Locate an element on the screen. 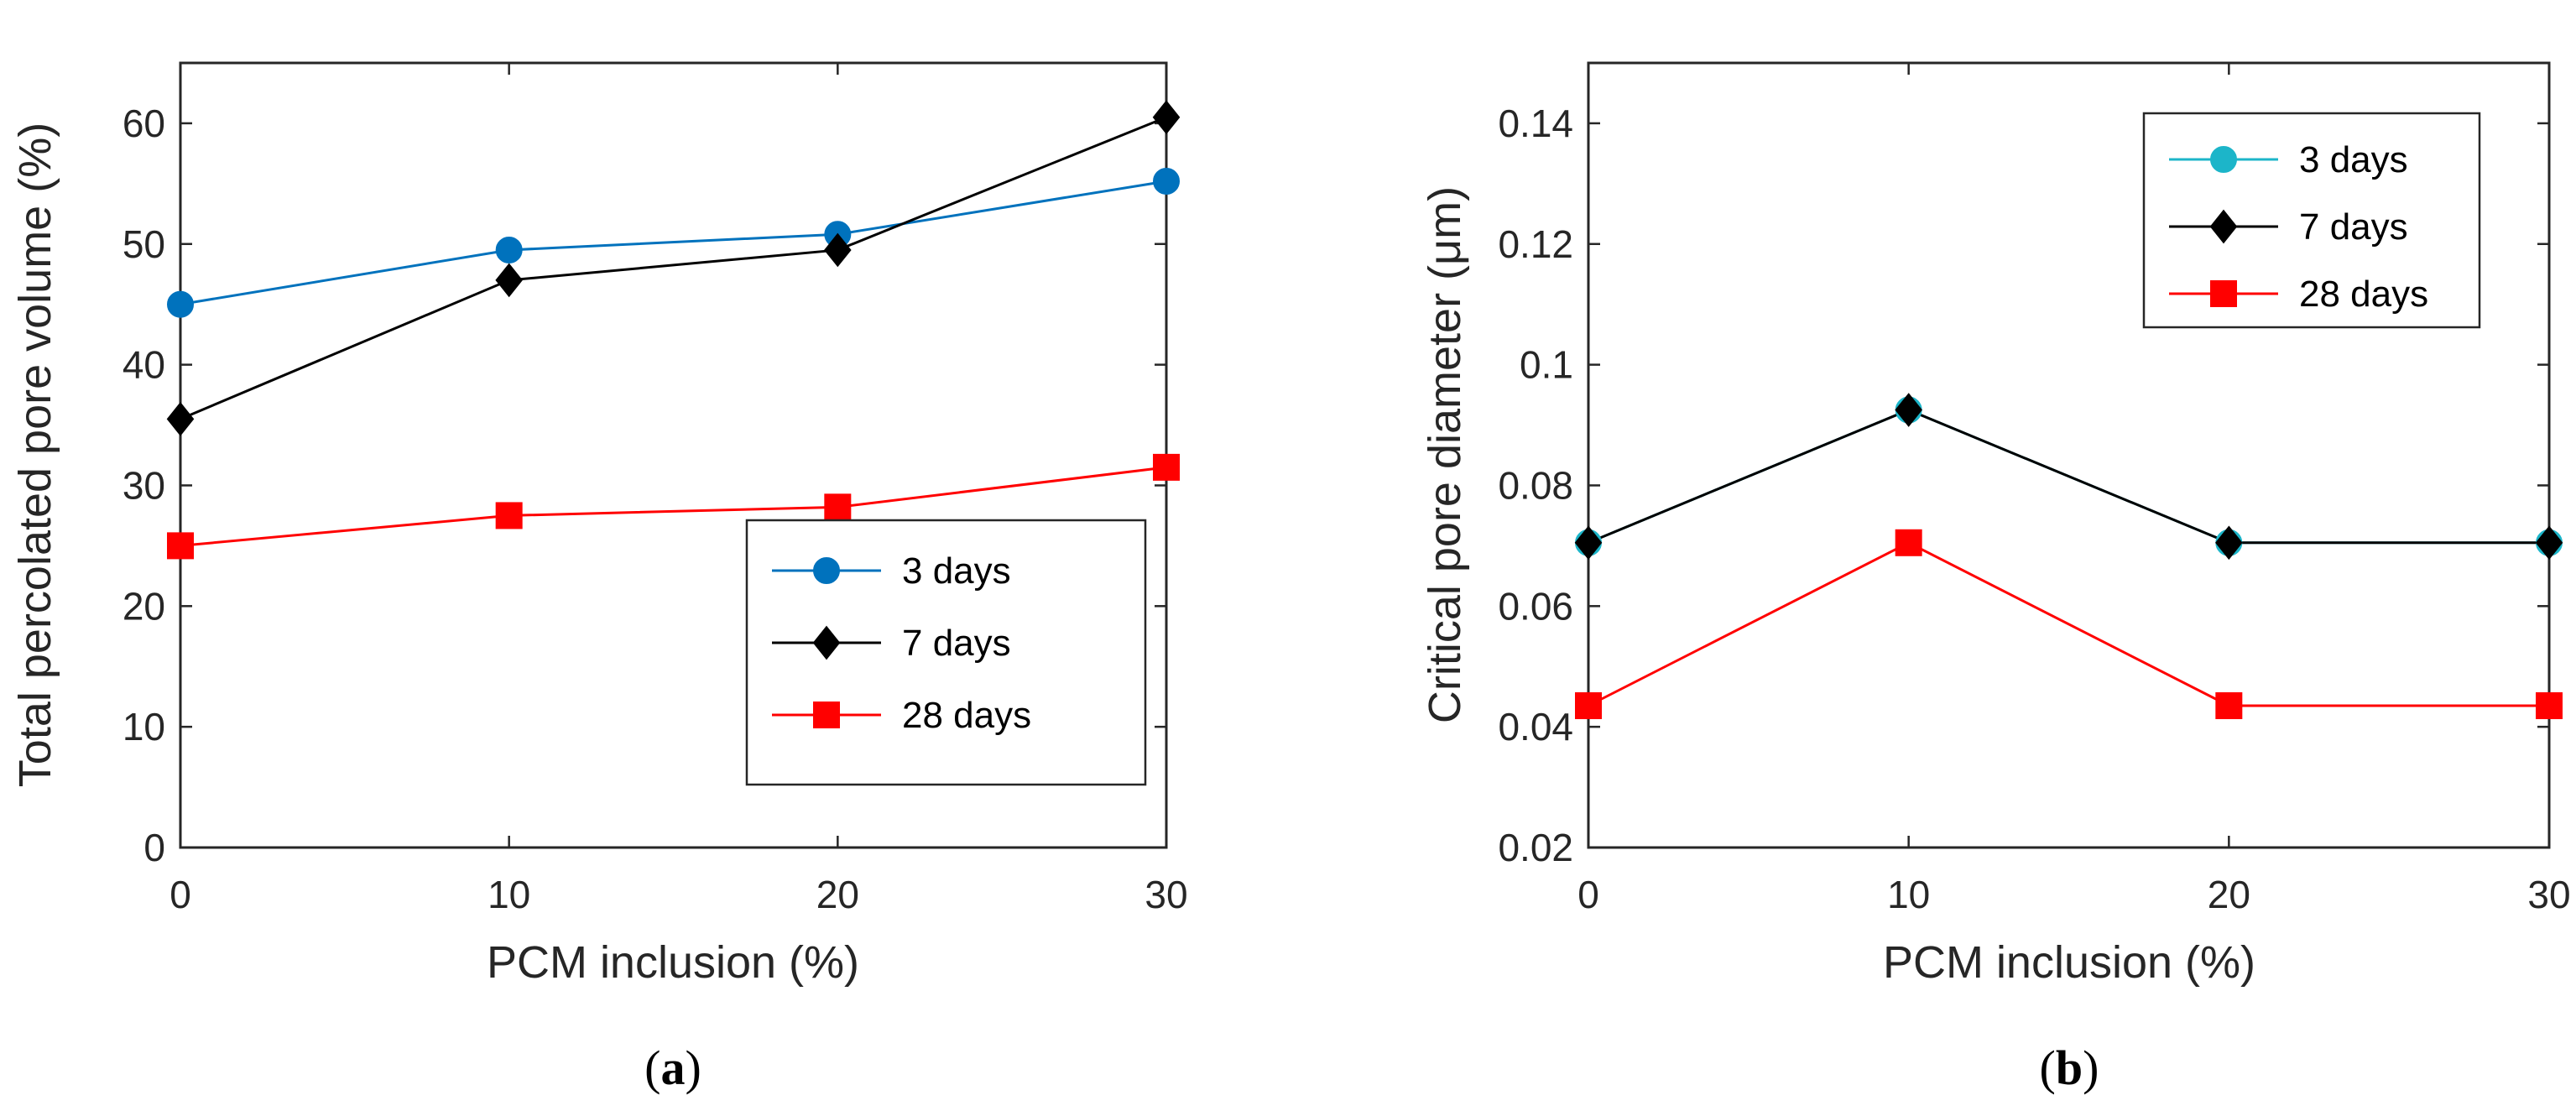 The image size is (2576, 1111). chart-b-series is located at coordinates (2068, 556).